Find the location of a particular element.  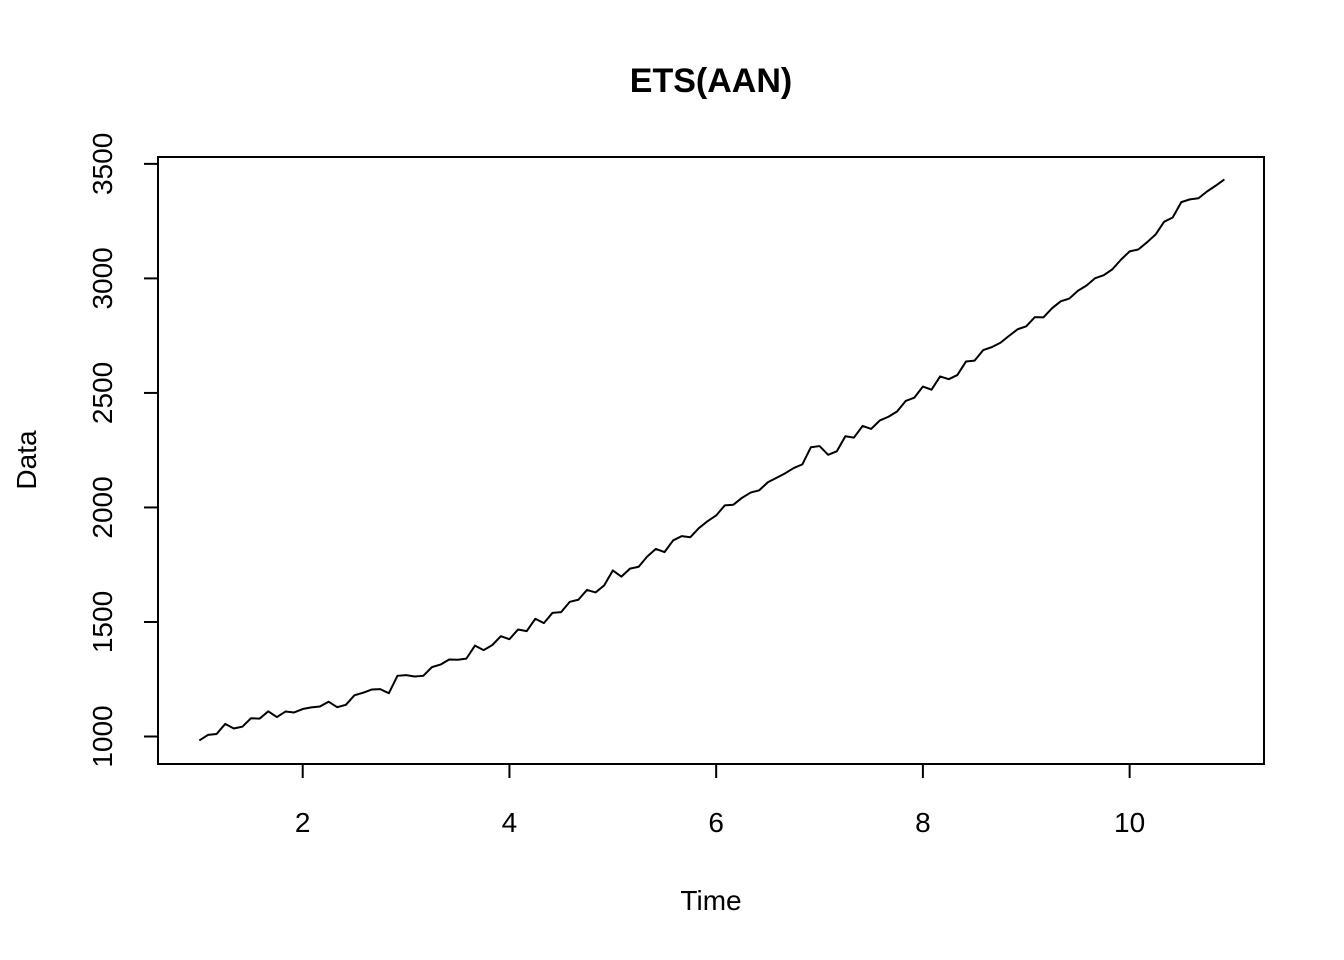

x-axis: 2 4 6 8 10 is located at coordinates (720, 800).